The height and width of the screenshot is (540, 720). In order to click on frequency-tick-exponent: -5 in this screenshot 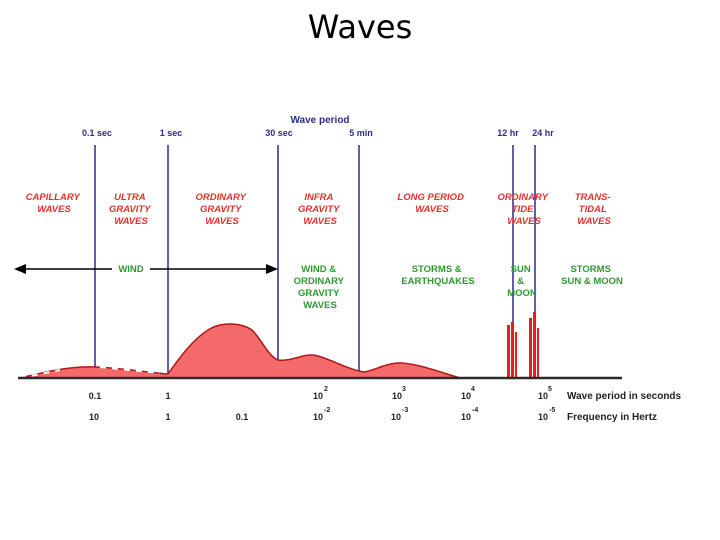, I will do `click(552, 410)`.